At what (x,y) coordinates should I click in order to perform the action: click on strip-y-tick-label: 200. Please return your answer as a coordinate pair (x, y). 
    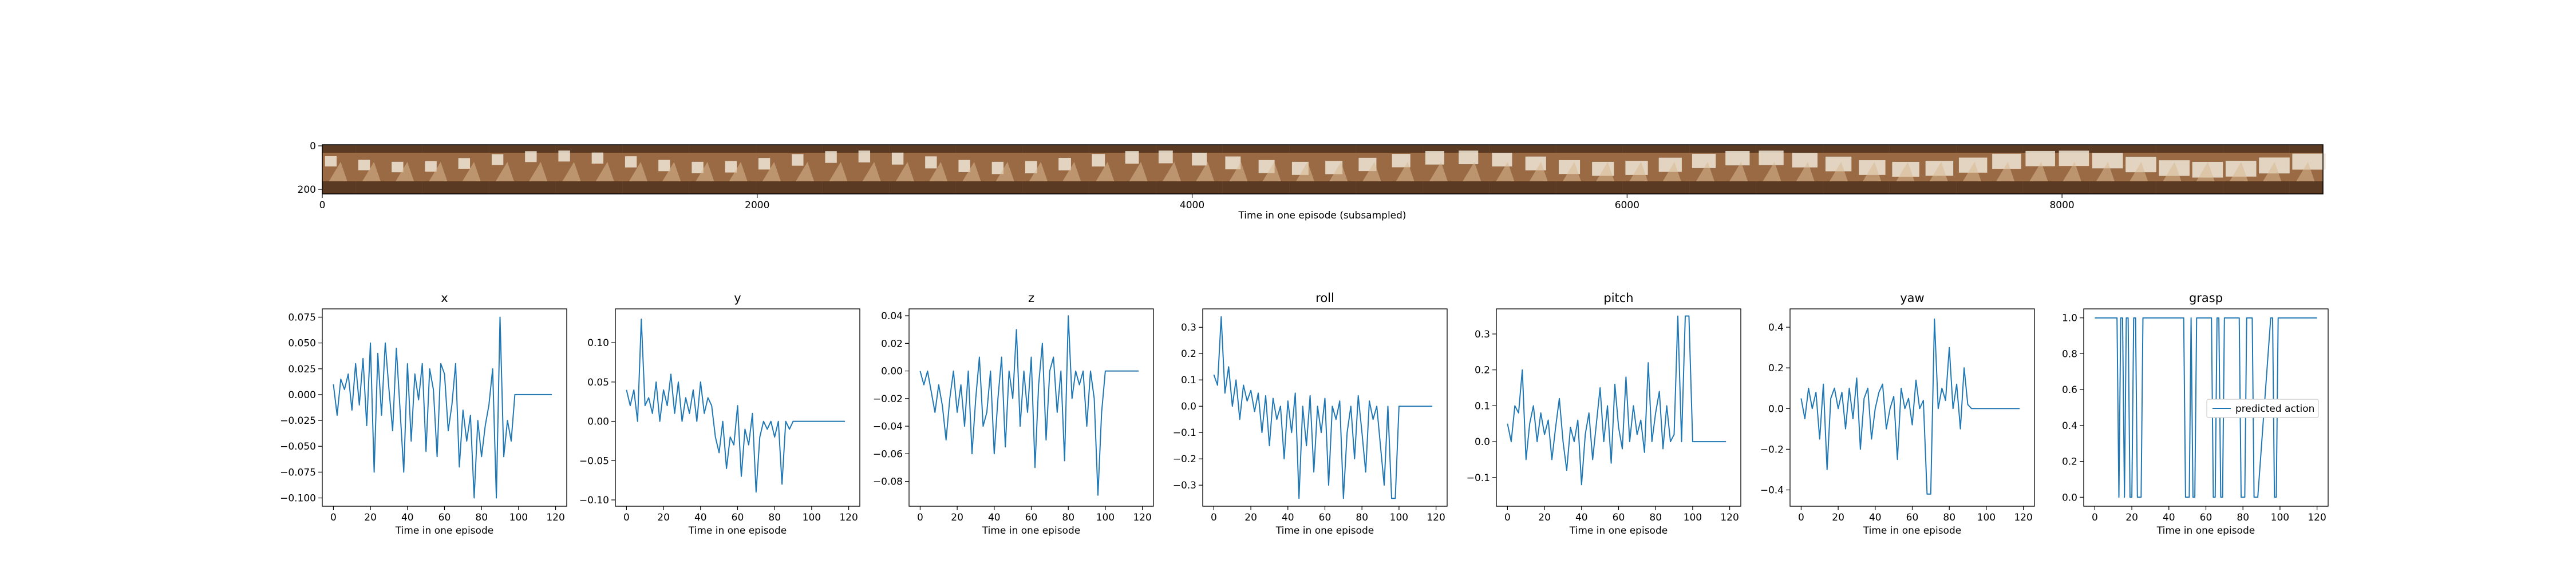
    Looking at the image, I should click on (307, 190).